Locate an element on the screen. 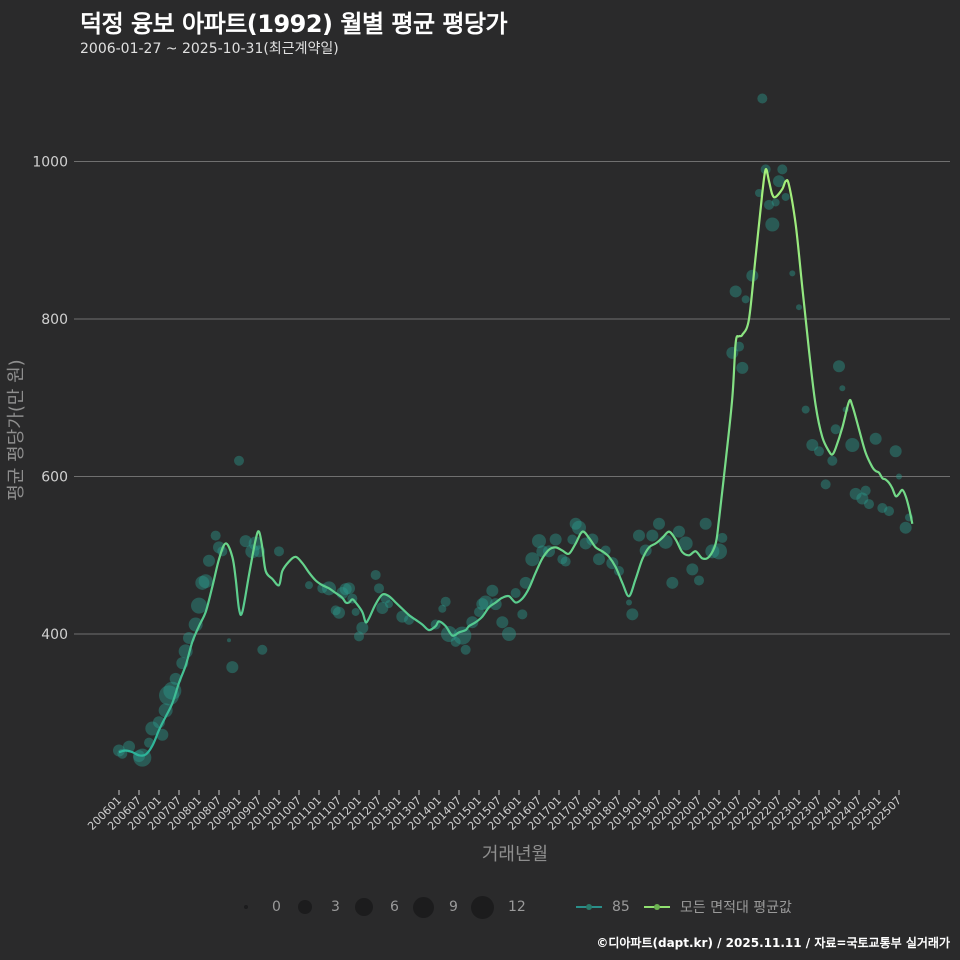 This screenshot has width=960, height=960. size-legend-item-3: 3 is located at coordinates (319, 907).